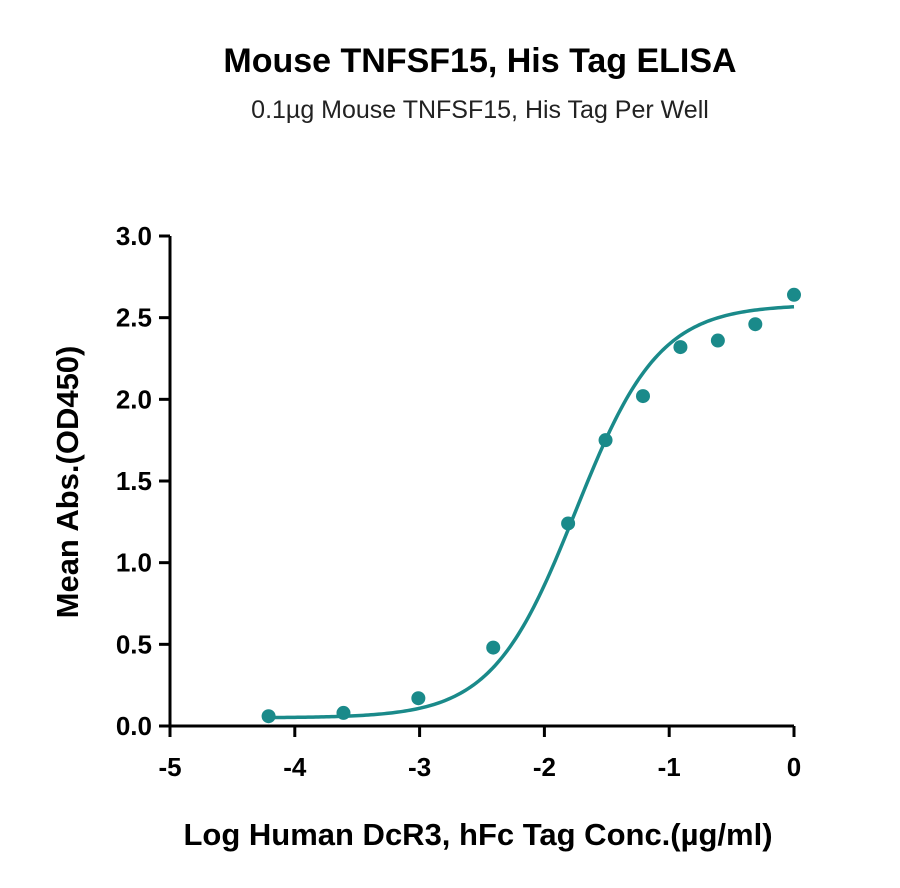  Describe the element at coordinates (669, 767) in the screenshot. I see `x-tick-label: -1` at that location.